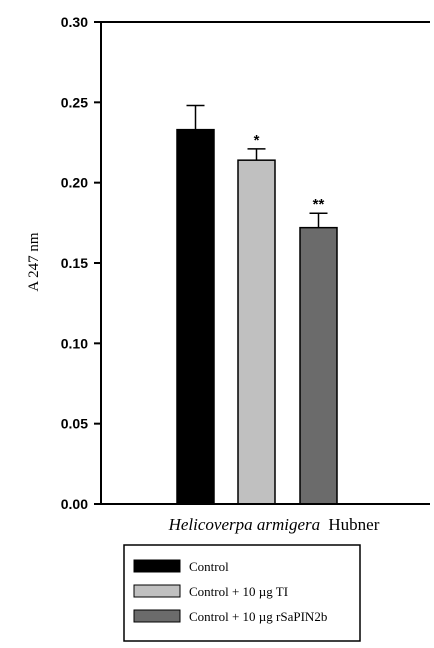 The image size is (434, 648). I want to click on y-axis-ticks: 0.00 0.05 0.10 0.15 0.20 0.25 0.30, so click(81, 263).